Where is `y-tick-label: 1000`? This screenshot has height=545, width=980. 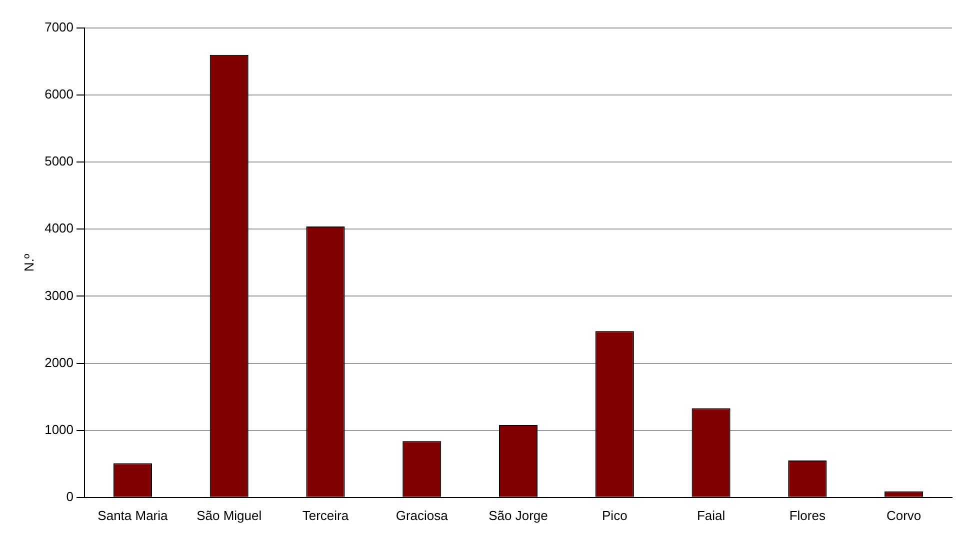
y-tick-label: 1000 is located at coordinates (59, 429).